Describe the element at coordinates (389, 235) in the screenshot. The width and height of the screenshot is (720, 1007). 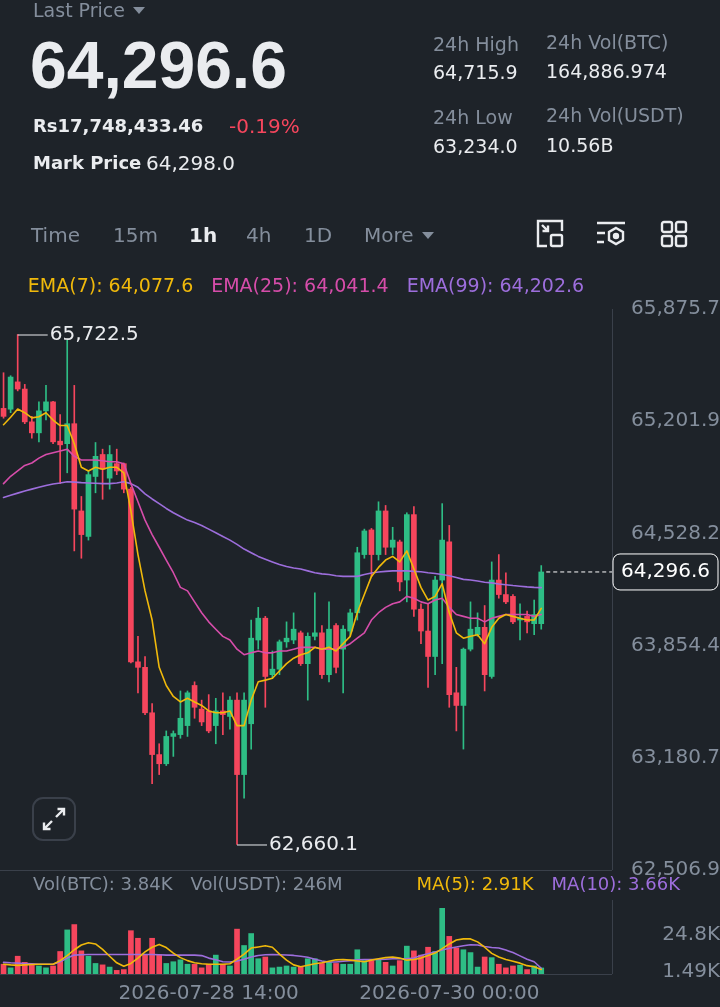
I see `text: More` at that location.